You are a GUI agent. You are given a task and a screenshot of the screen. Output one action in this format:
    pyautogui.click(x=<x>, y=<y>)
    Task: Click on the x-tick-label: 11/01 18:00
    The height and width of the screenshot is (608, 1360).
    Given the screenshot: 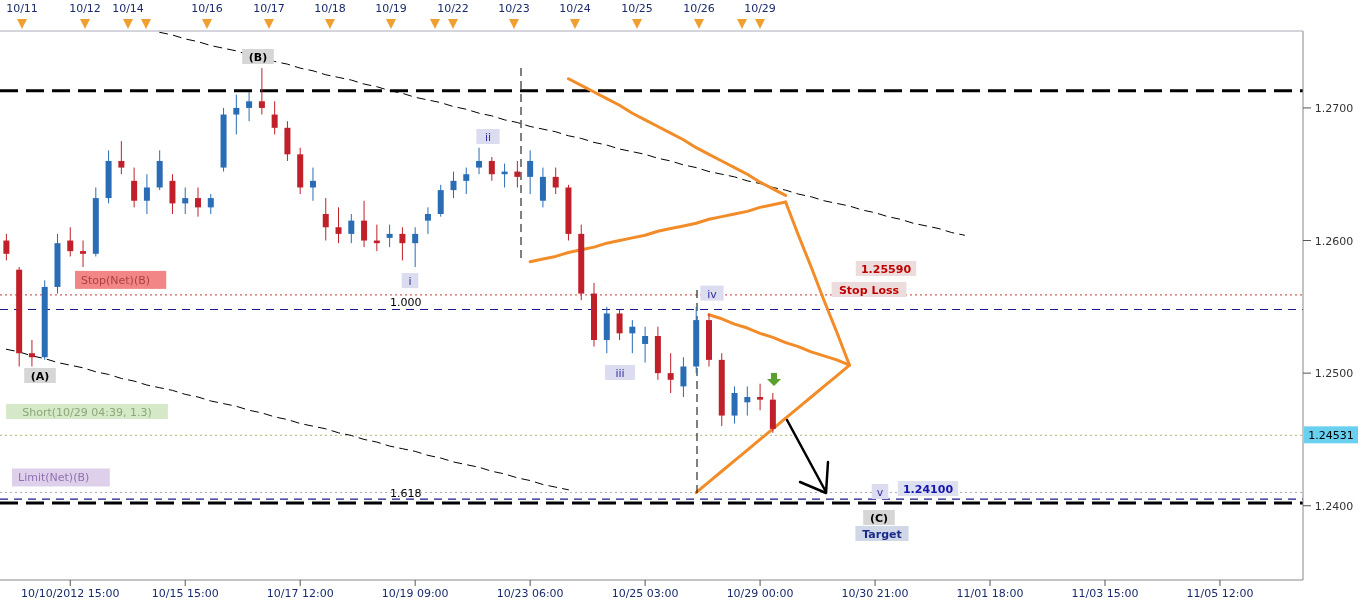 What is the action you would take?
    pyautogui.click(x=990, y=593)
    